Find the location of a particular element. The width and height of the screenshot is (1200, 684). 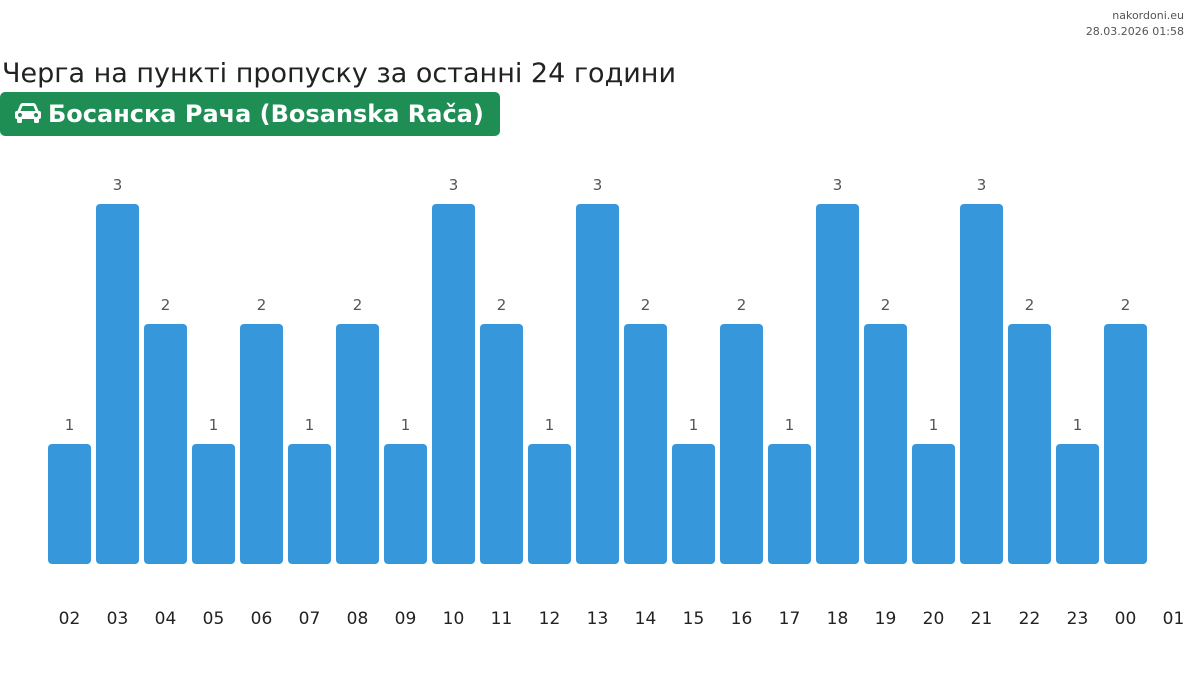

x-tick-13: 13 is located at coordinates (598, 619).